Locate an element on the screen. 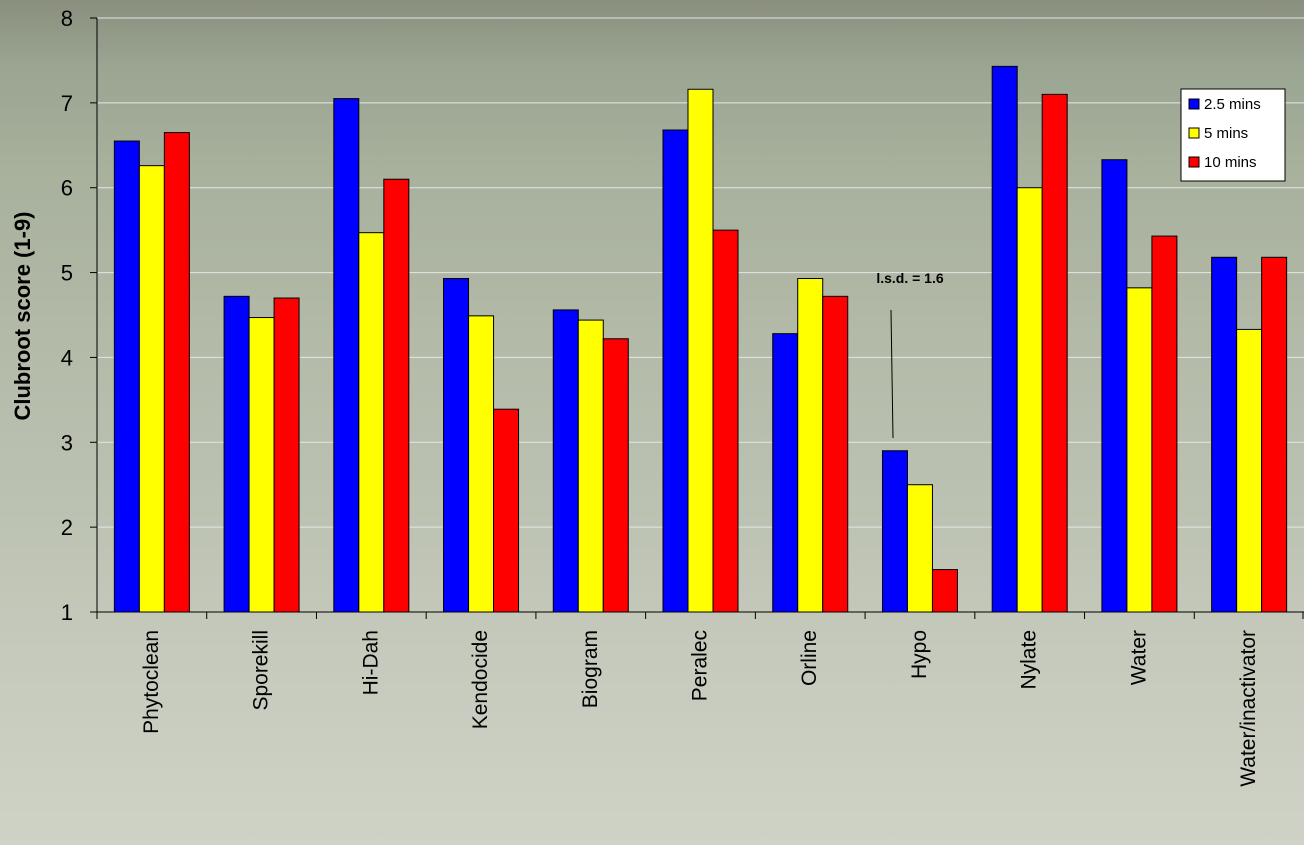 The width and height of the screenshot is (1304, 845). legend-label: 2.5 mins is located at coordinates (1232, 104).